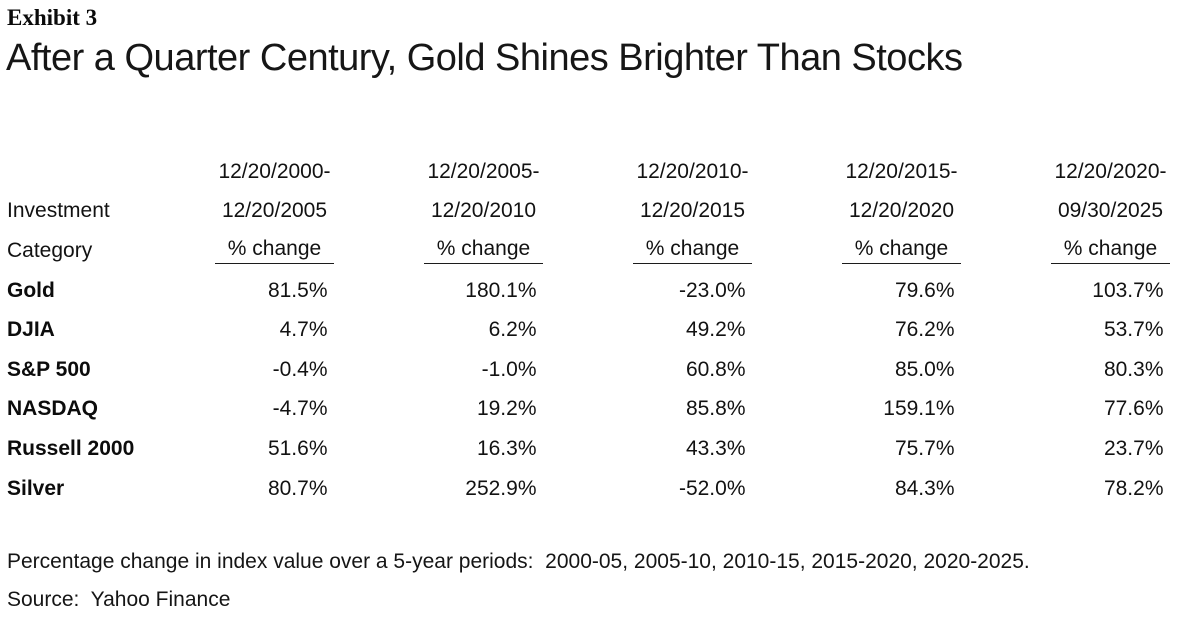 The height and width of the screenshot is (623, 1179). I want to click on period-end: 12/20/2020, so click(901, 211).